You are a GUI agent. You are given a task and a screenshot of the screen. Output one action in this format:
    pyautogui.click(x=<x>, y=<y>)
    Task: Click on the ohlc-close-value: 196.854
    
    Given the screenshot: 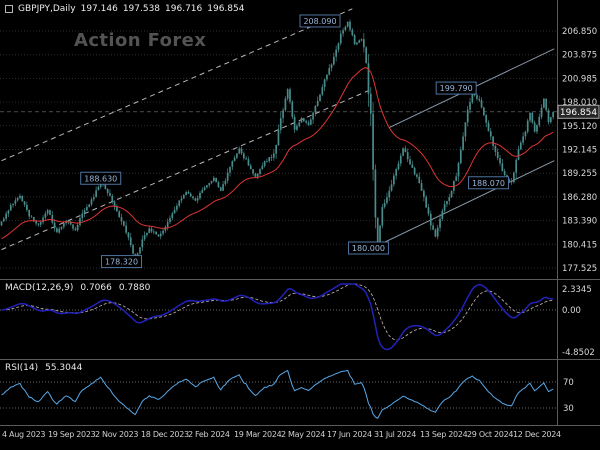 What is the action you would take?
    pyautogui.click(x=226, y=9)
    